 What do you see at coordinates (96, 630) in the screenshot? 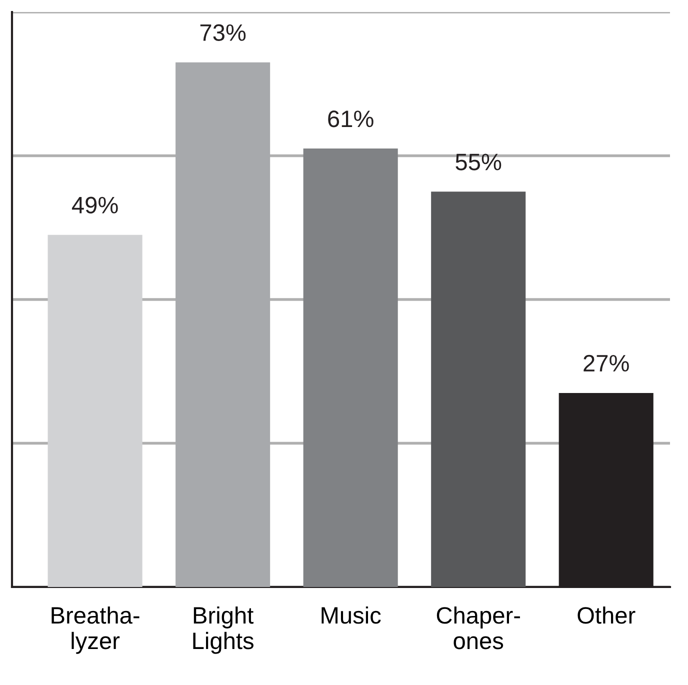
I see `x-tick-label: Breatha- lyzer` at bounding box center [96, 630].